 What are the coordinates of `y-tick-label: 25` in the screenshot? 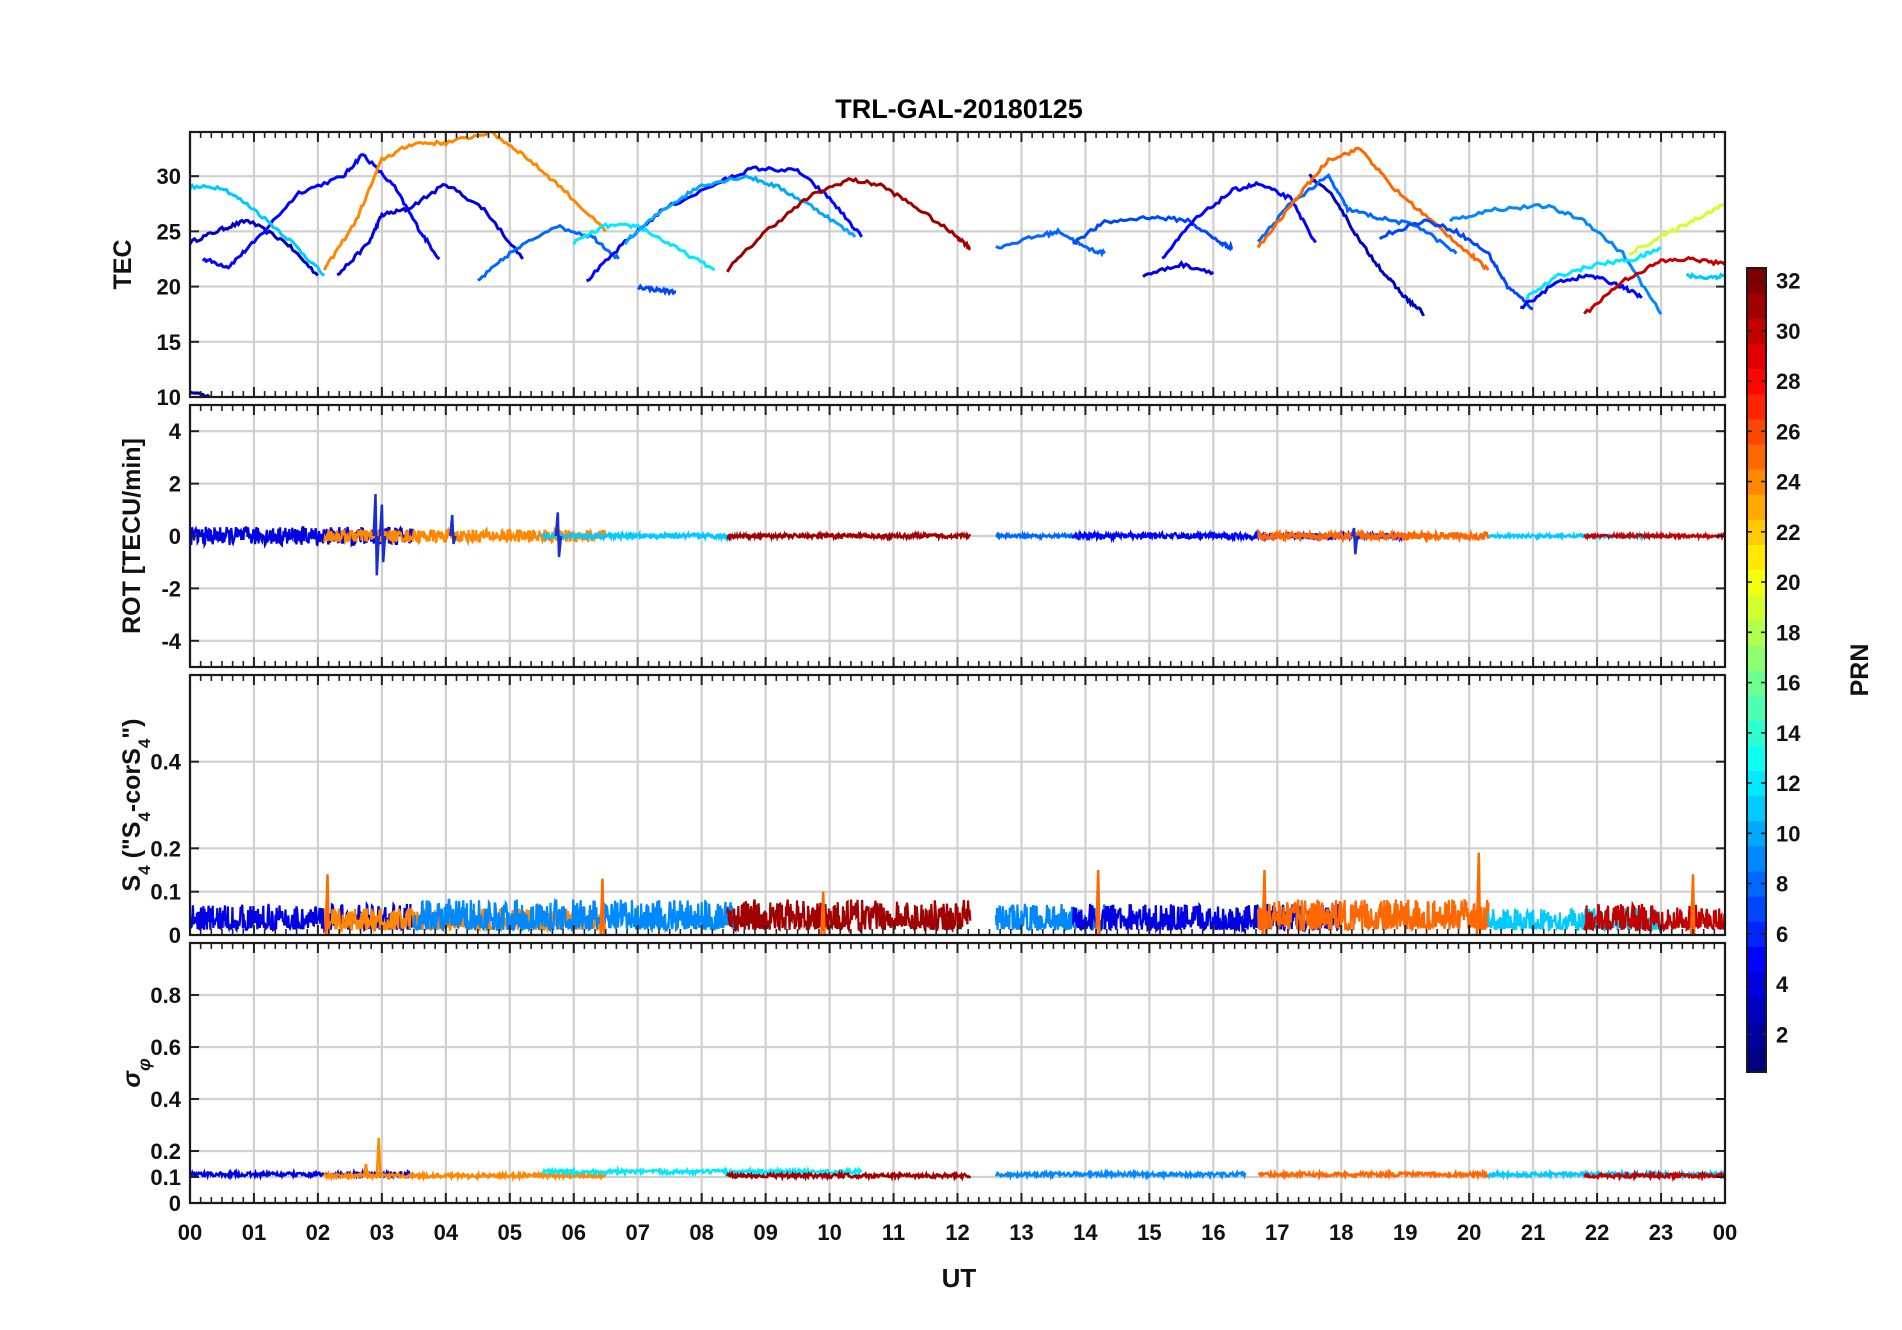 It's located at (169, 231).